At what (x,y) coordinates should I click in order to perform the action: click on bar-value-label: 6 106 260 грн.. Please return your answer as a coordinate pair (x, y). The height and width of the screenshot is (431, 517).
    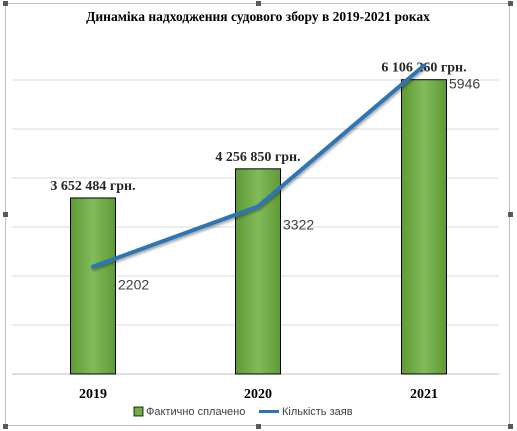
    Looking at the image, I should click on (423, 68).